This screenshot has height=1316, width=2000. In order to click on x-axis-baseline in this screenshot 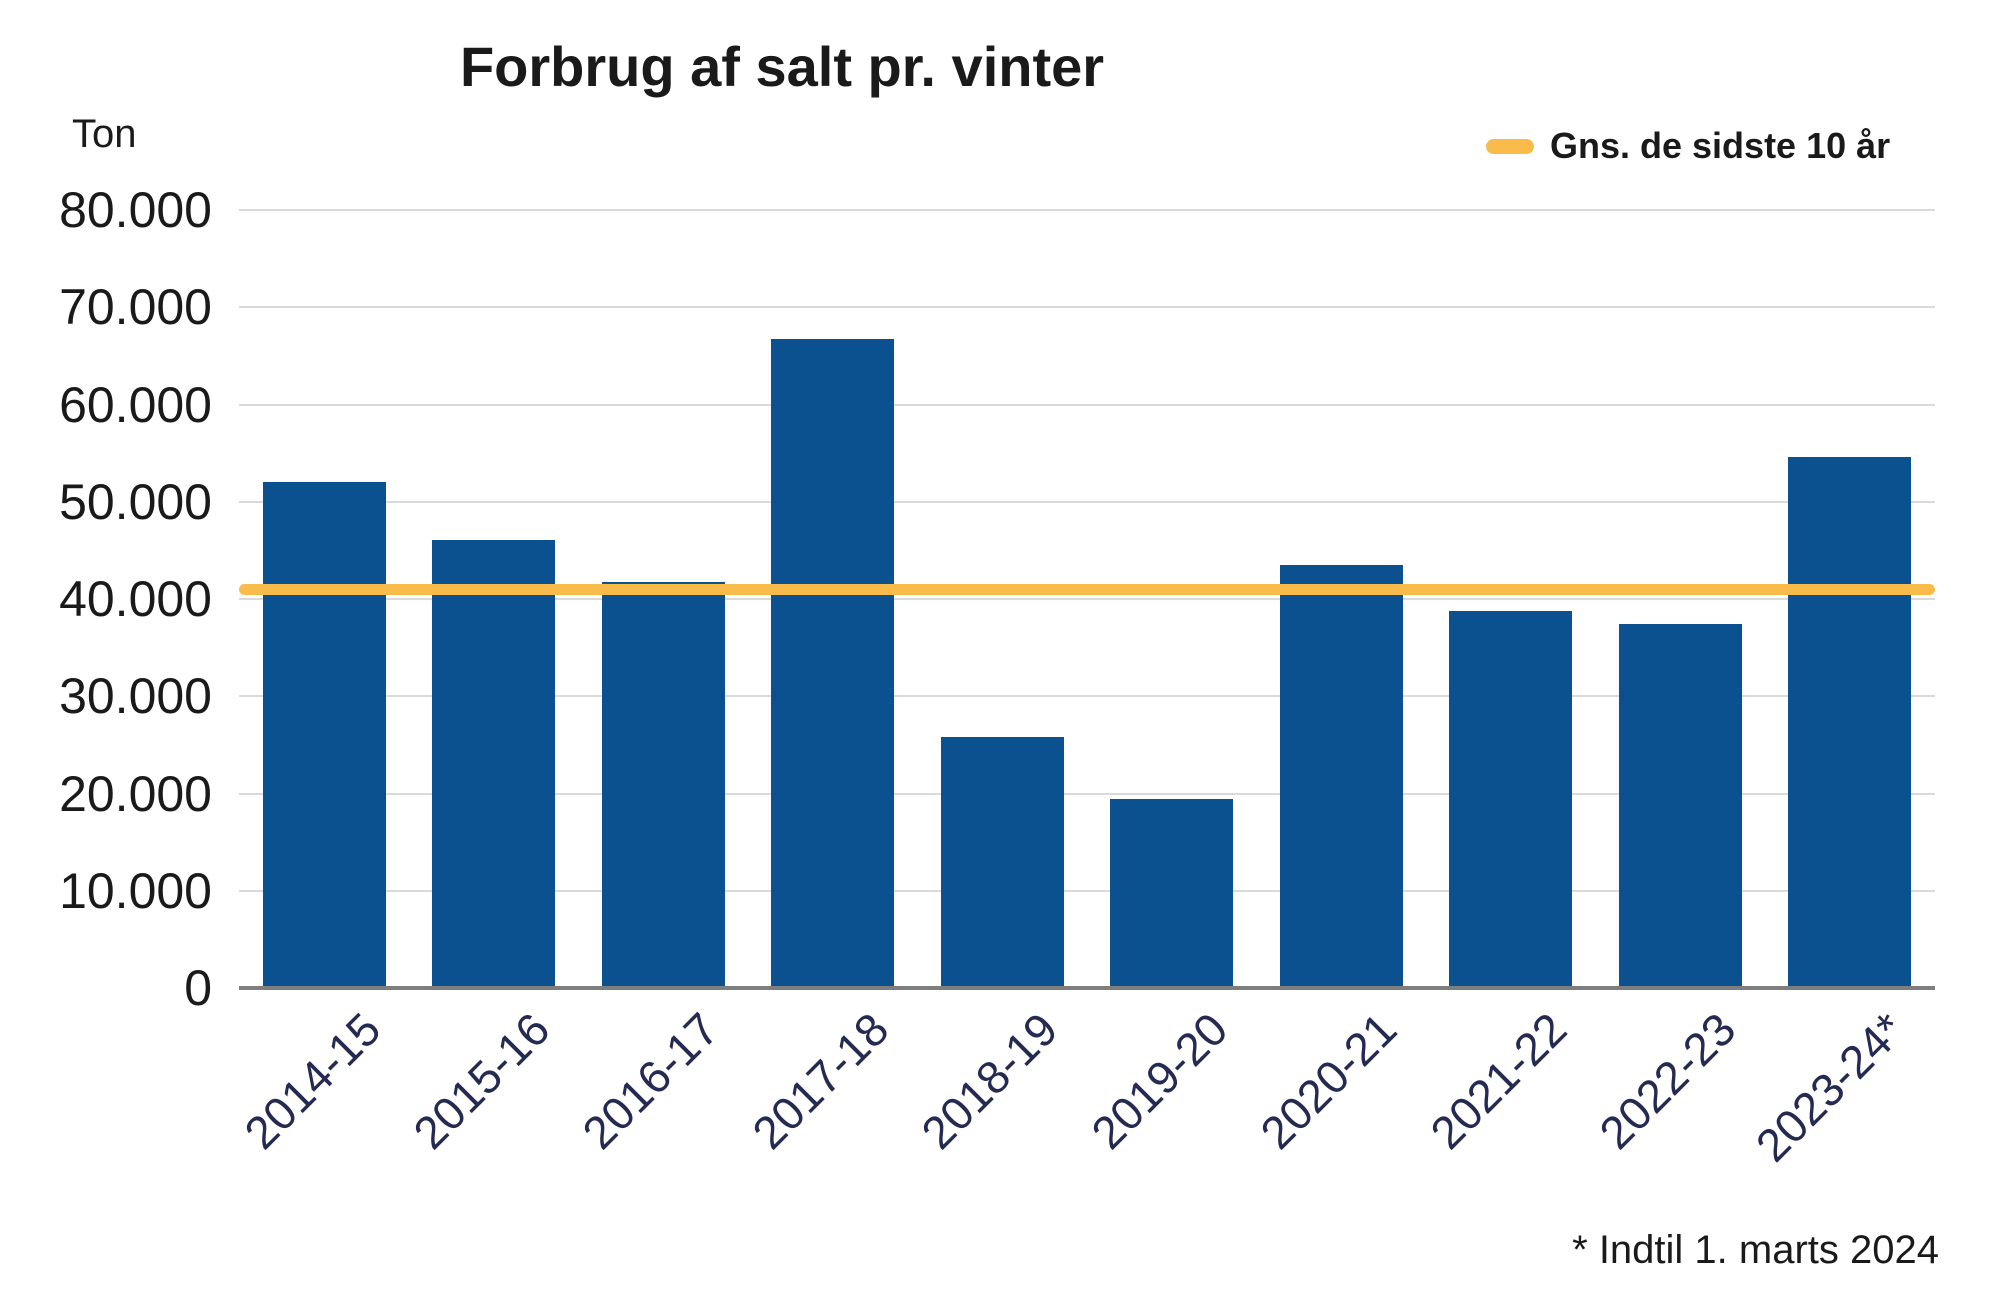, I will do `click(1087, 988)`.